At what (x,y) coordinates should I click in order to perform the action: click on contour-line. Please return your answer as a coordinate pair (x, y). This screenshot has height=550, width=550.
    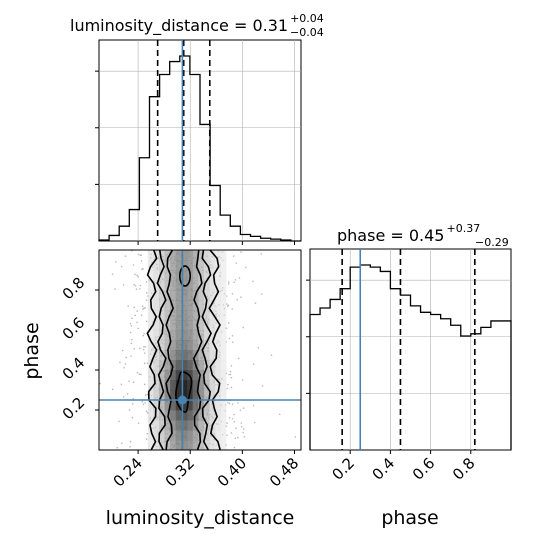
    Looking at the image, I should click on (197, 350).